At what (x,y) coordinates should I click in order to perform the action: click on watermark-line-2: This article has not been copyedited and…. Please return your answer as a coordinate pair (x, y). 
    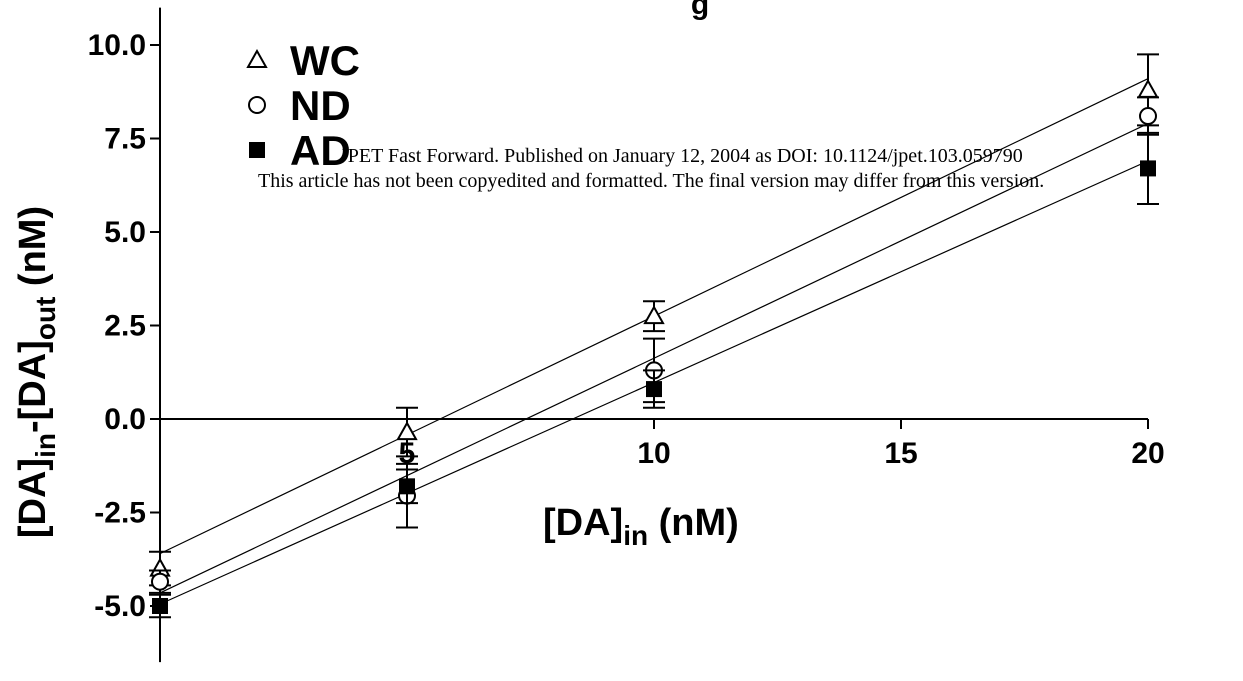
    Looking at the image, I should click on (651, 181).